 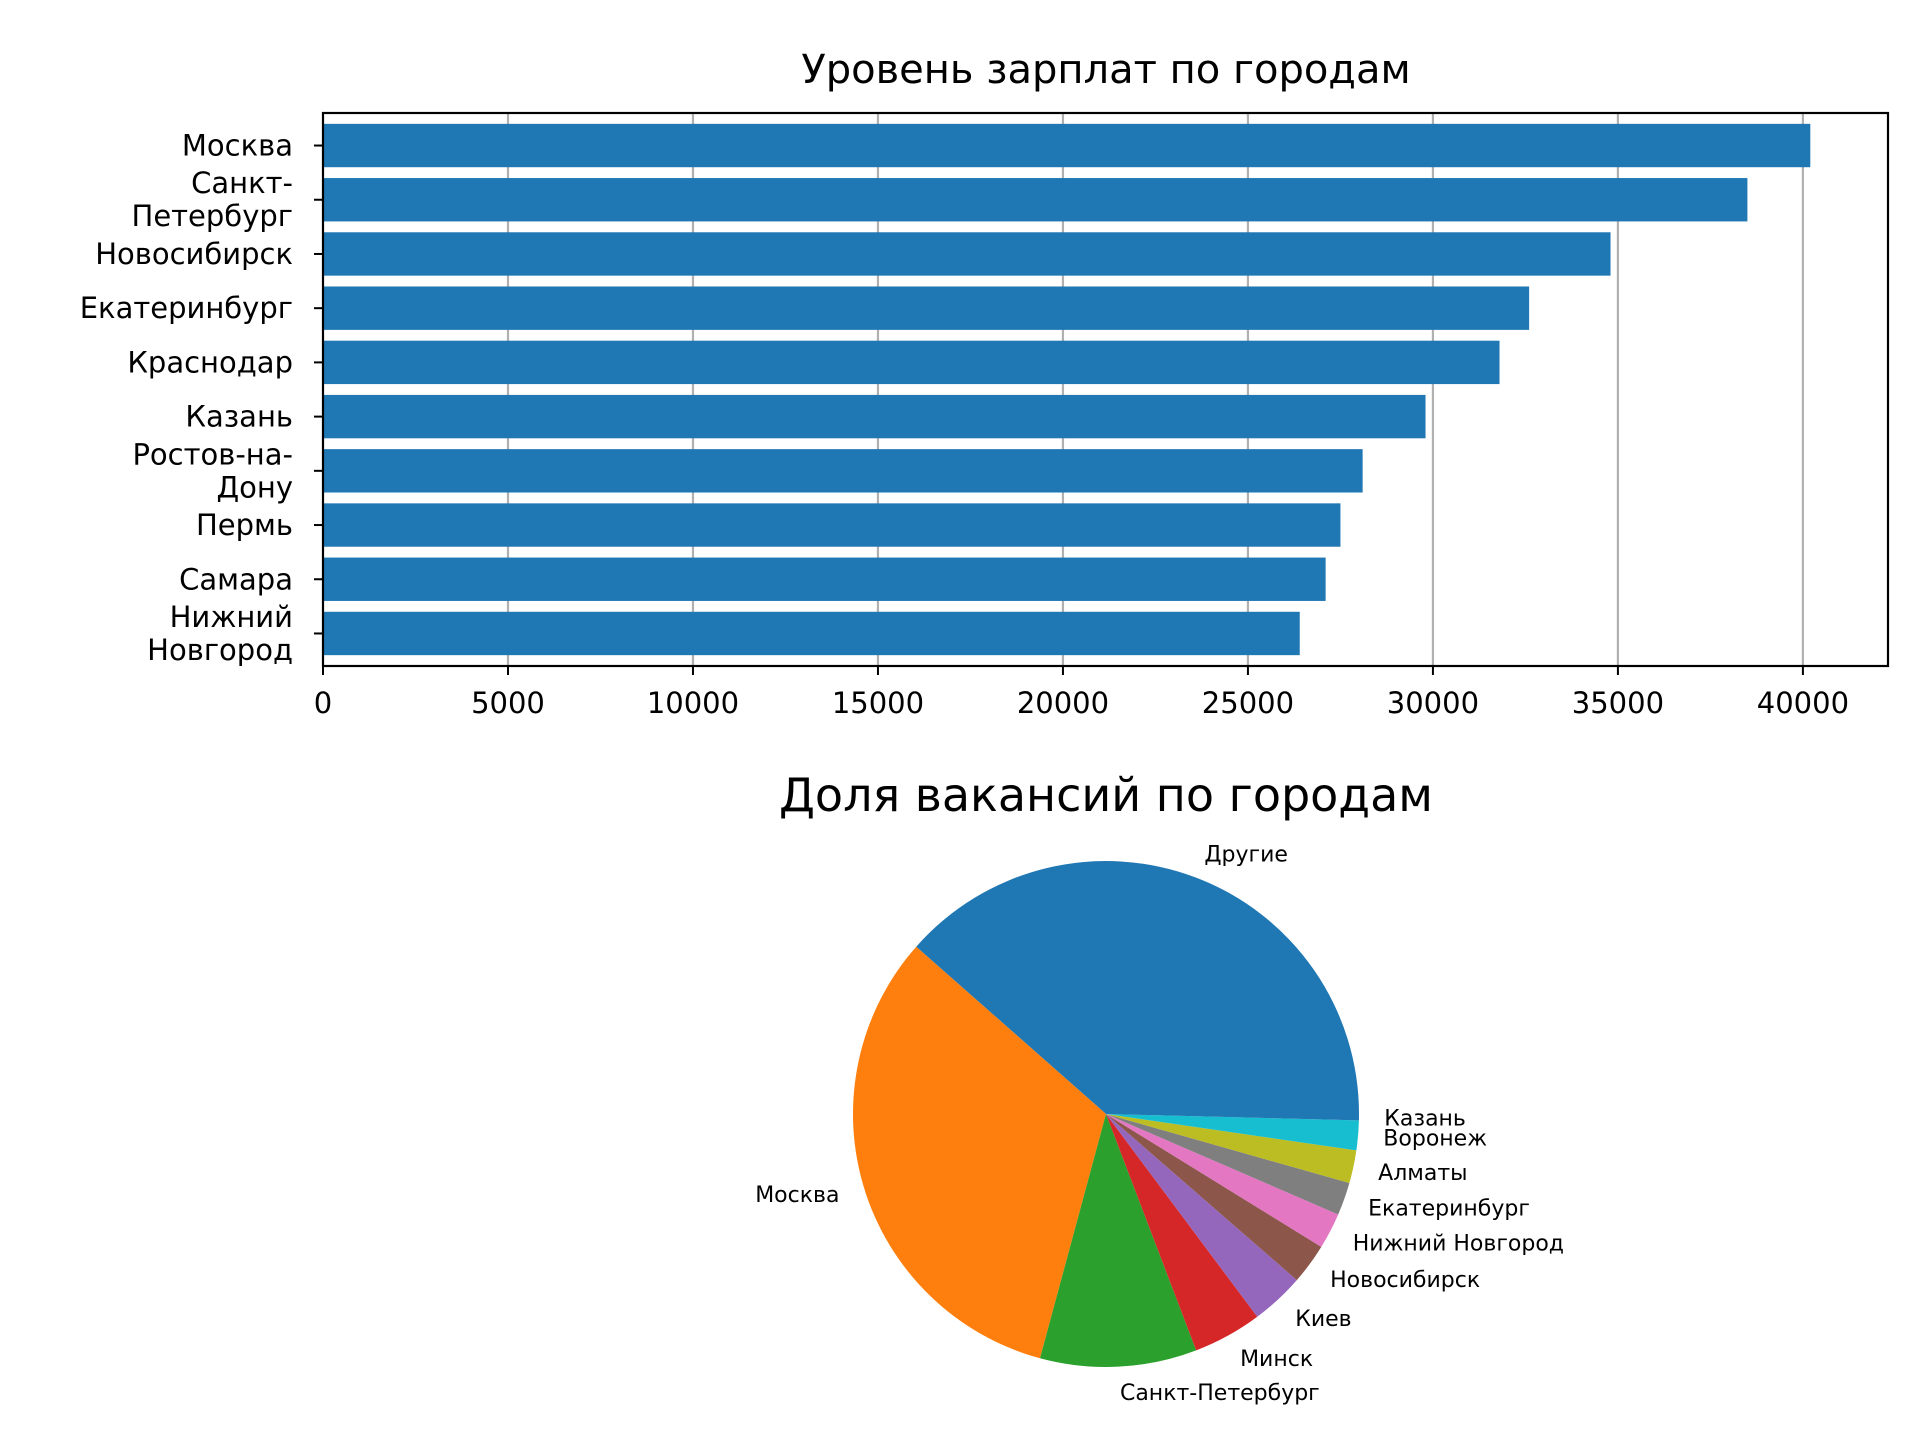 What do you see at coordinates (1422, 1173) in the screenshot?
I see `pie-slice-label: Алматы` at bounding box center [1422, 1173].